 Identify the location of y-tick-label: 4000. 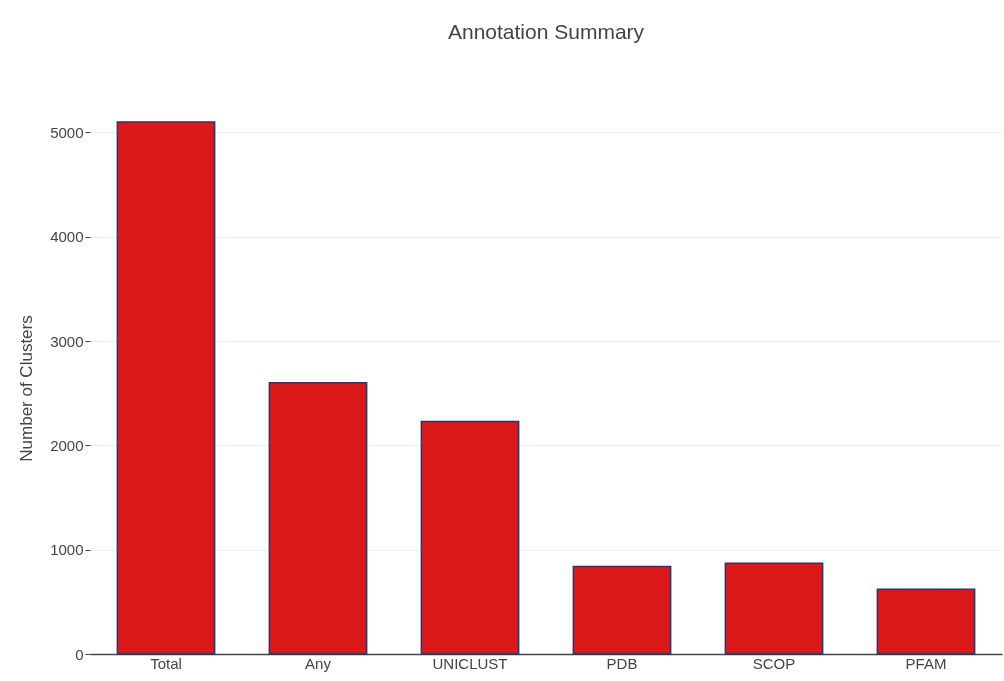
(67, 237).